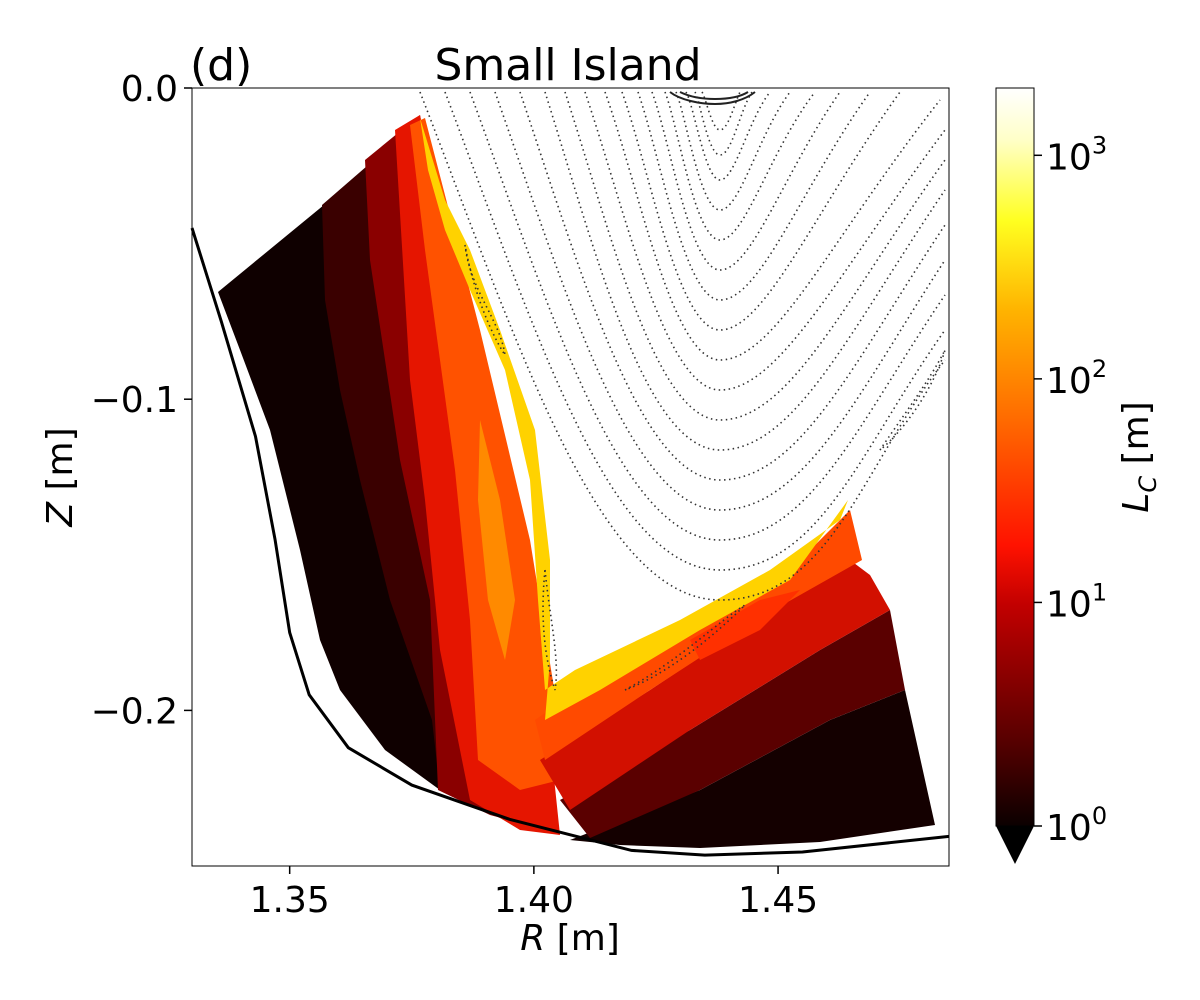  I want to click on x-axis: 1.35 1.40 1.45, so click(534, 893).